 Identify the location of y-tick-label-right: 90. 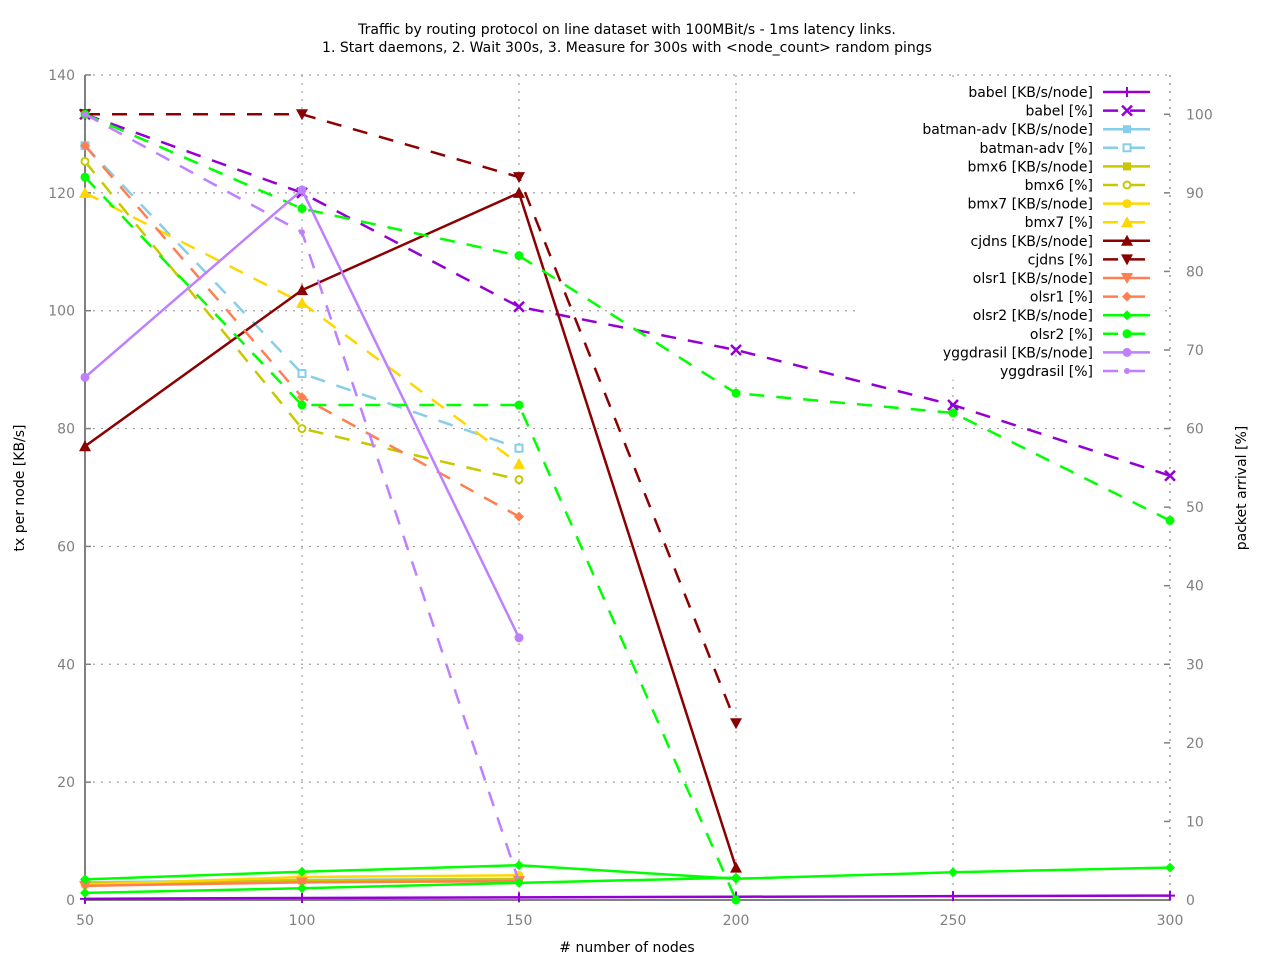
(1195, 194).